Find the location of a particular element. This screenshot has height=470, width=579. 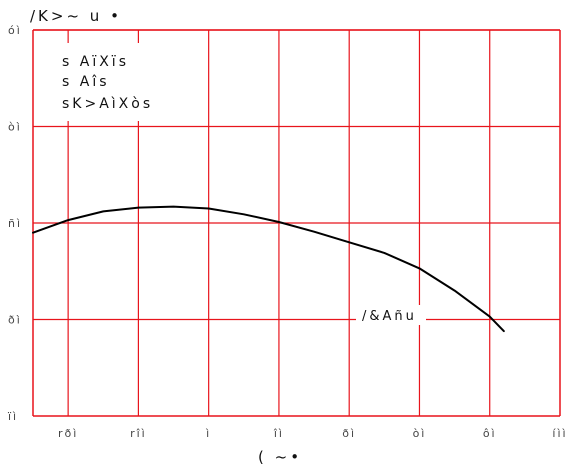

annotation-background is located at coordinates (391, 315).